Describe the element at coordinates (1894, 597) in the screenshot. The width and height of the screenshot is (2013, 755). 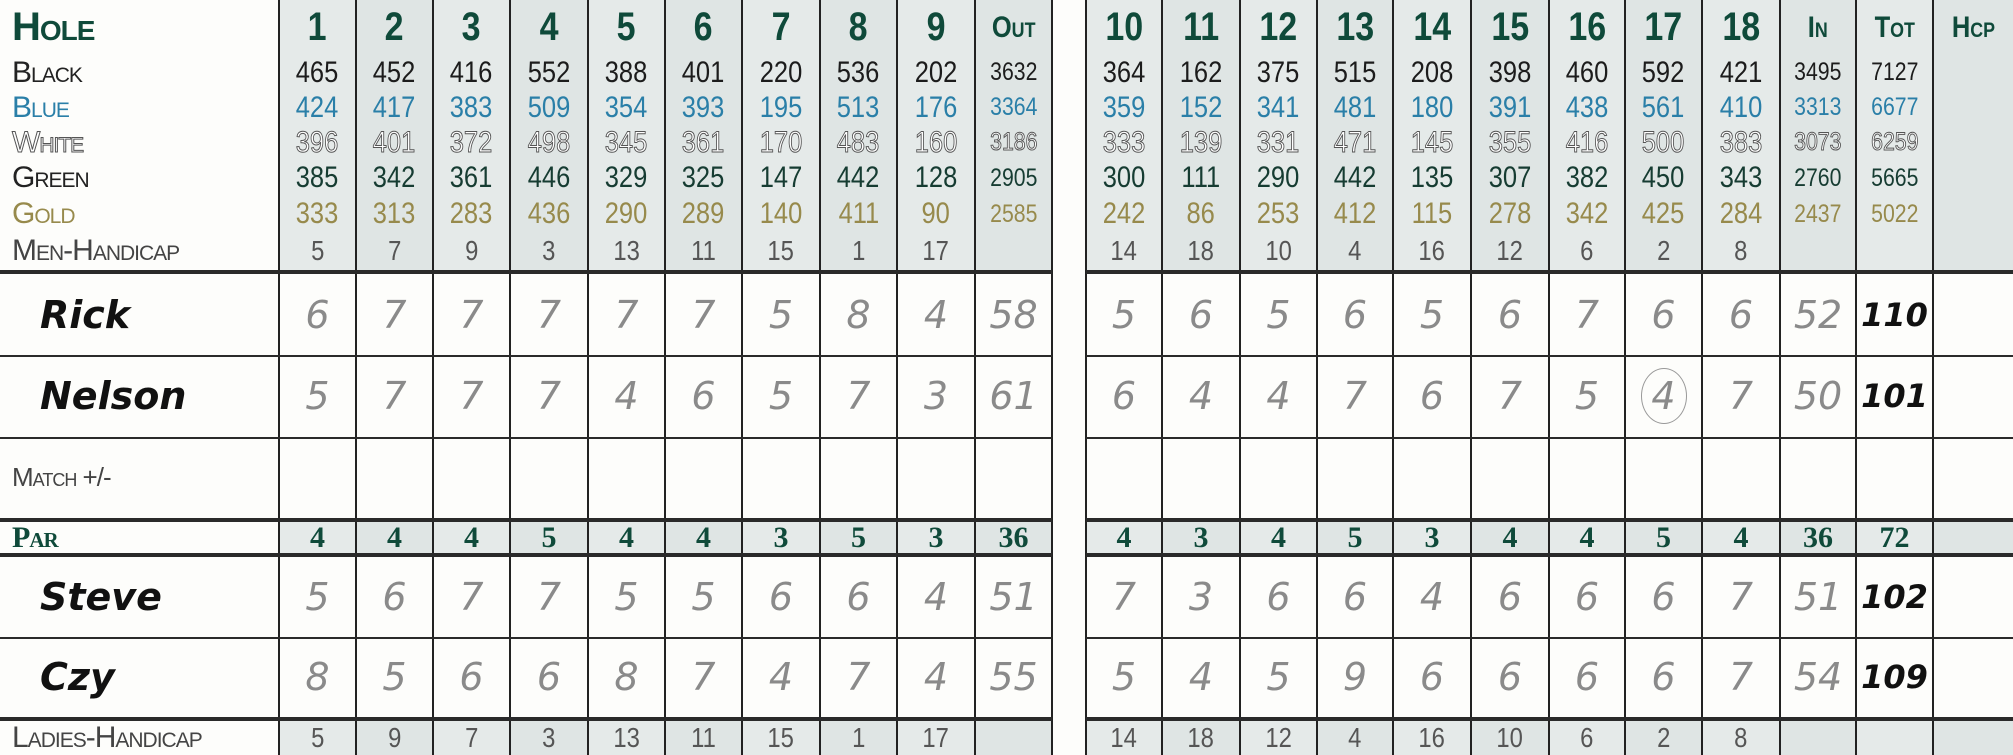
I see `score-cell: 102` at that location.